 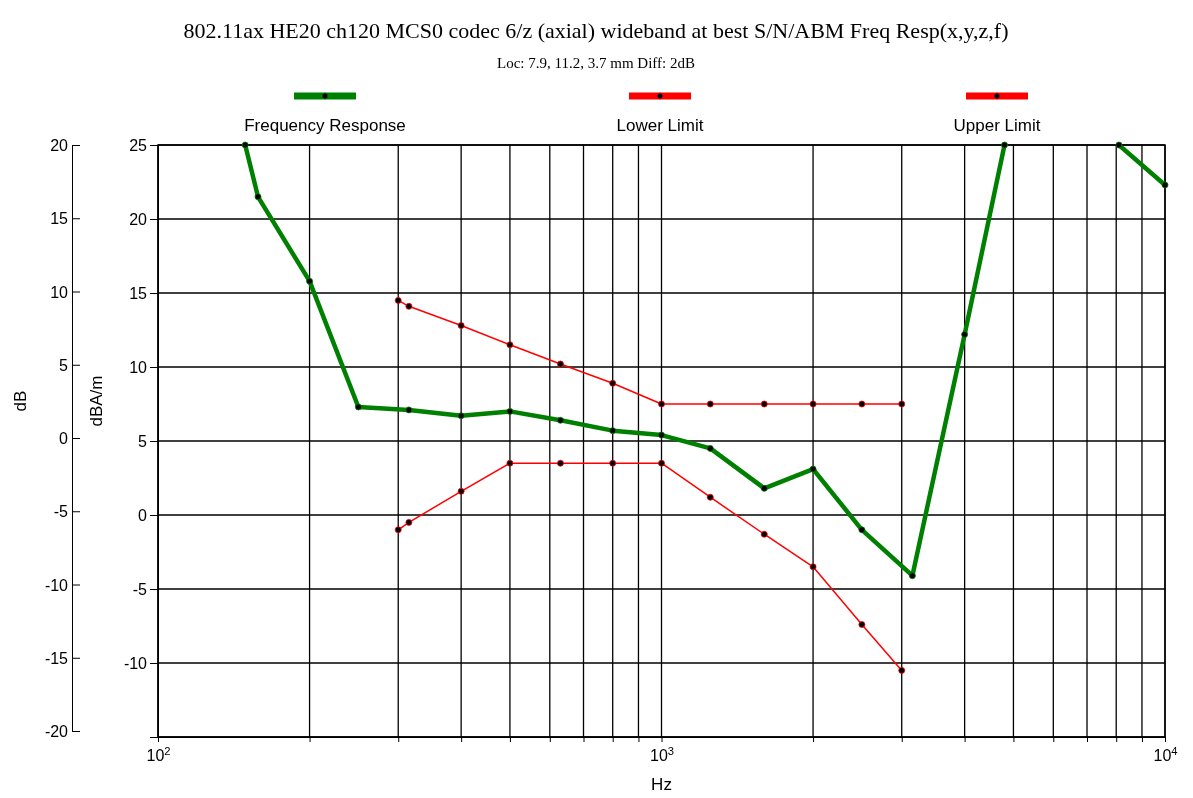 I want to click on legend-label: Upper Limit, so click(x=997, y=125).